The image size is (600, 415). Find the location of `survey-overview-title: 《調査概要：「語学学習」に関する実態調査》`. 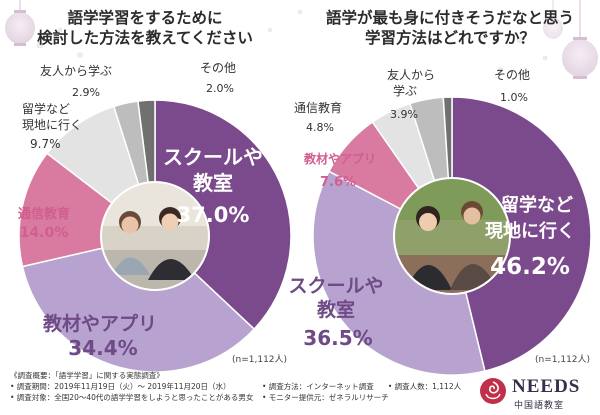

survey-overview-title: 《調査概要：「語学学習」に関する実態調査》 is located at coordinates (87, 375).